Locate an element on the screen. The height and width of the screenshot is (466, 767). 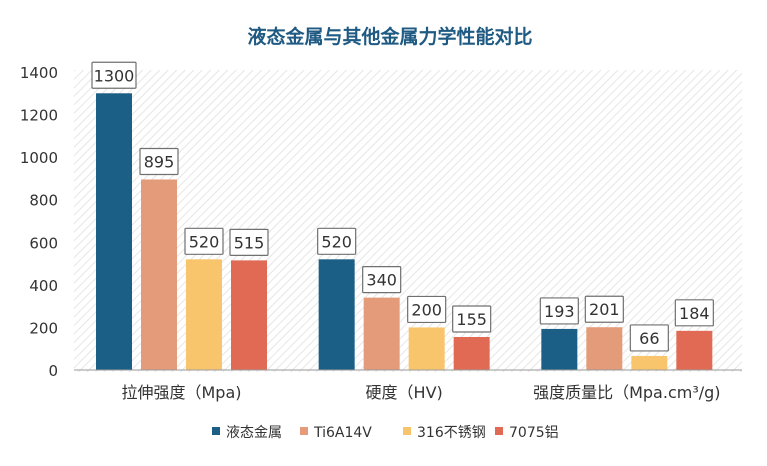
data-label: 340 is located at coordinates (381, 280).